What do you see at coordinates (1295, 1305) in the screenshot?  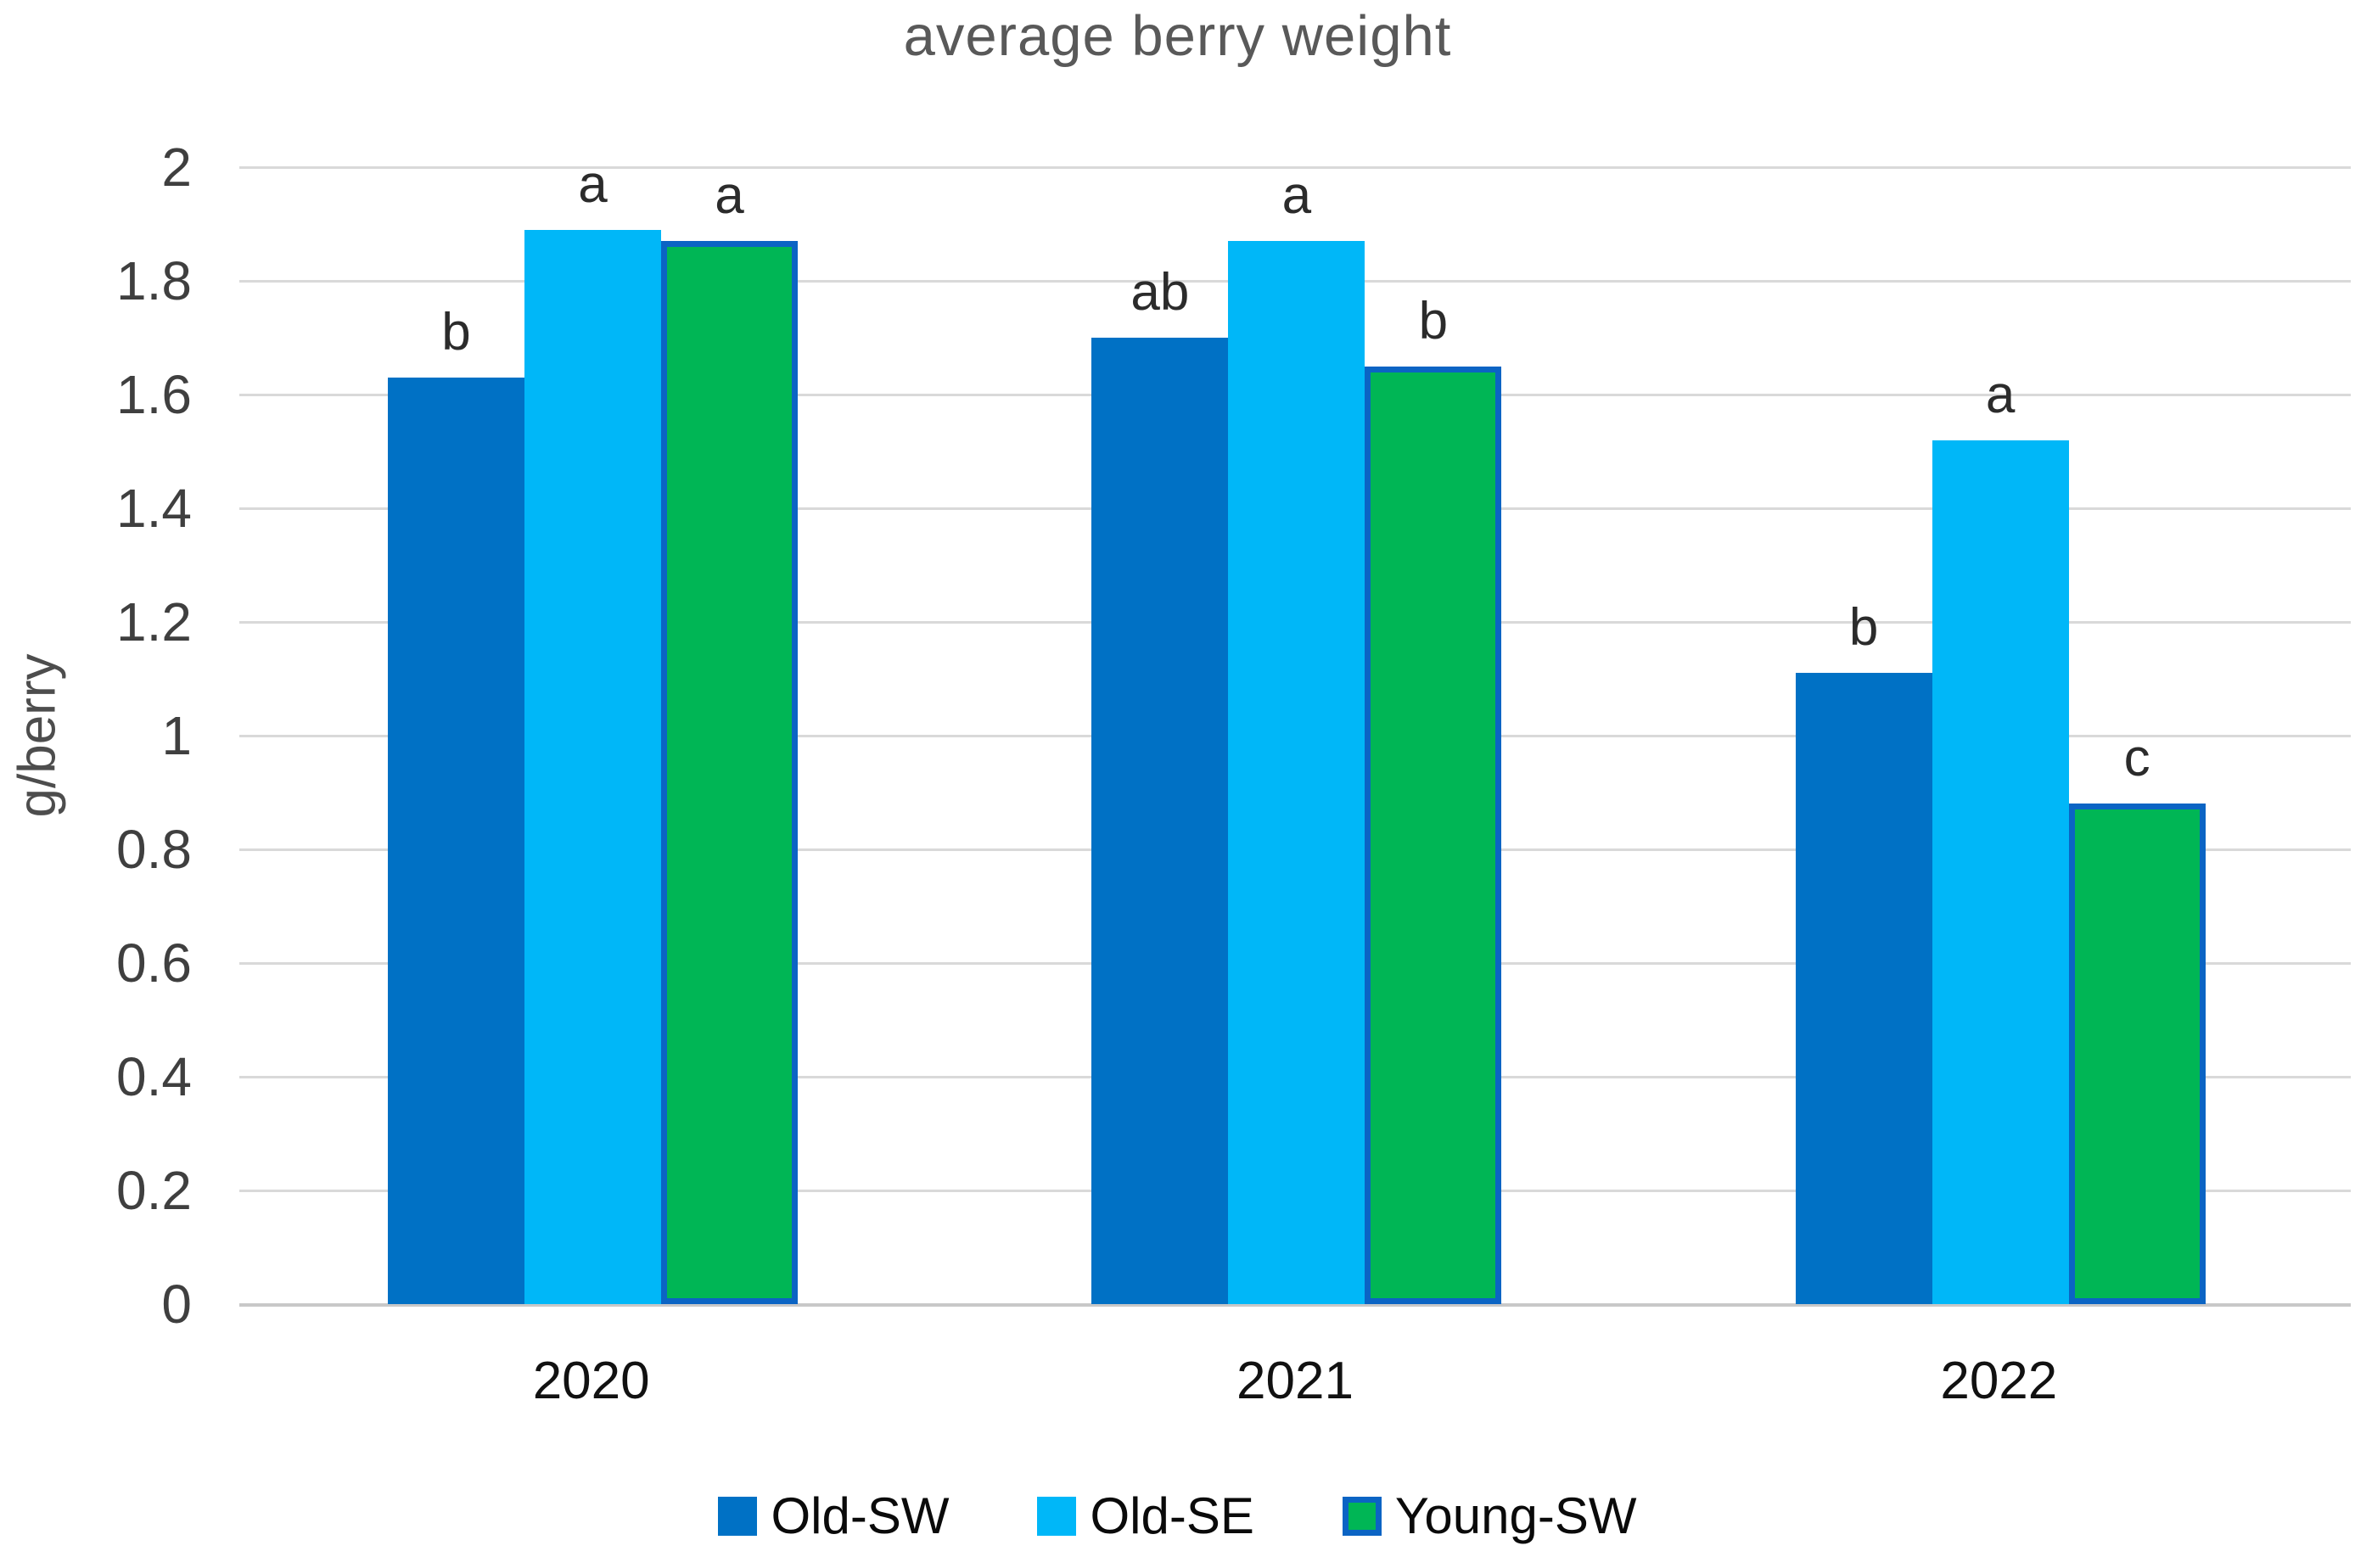 I see `x-axis-line` at bounding box center [1295, 1305].